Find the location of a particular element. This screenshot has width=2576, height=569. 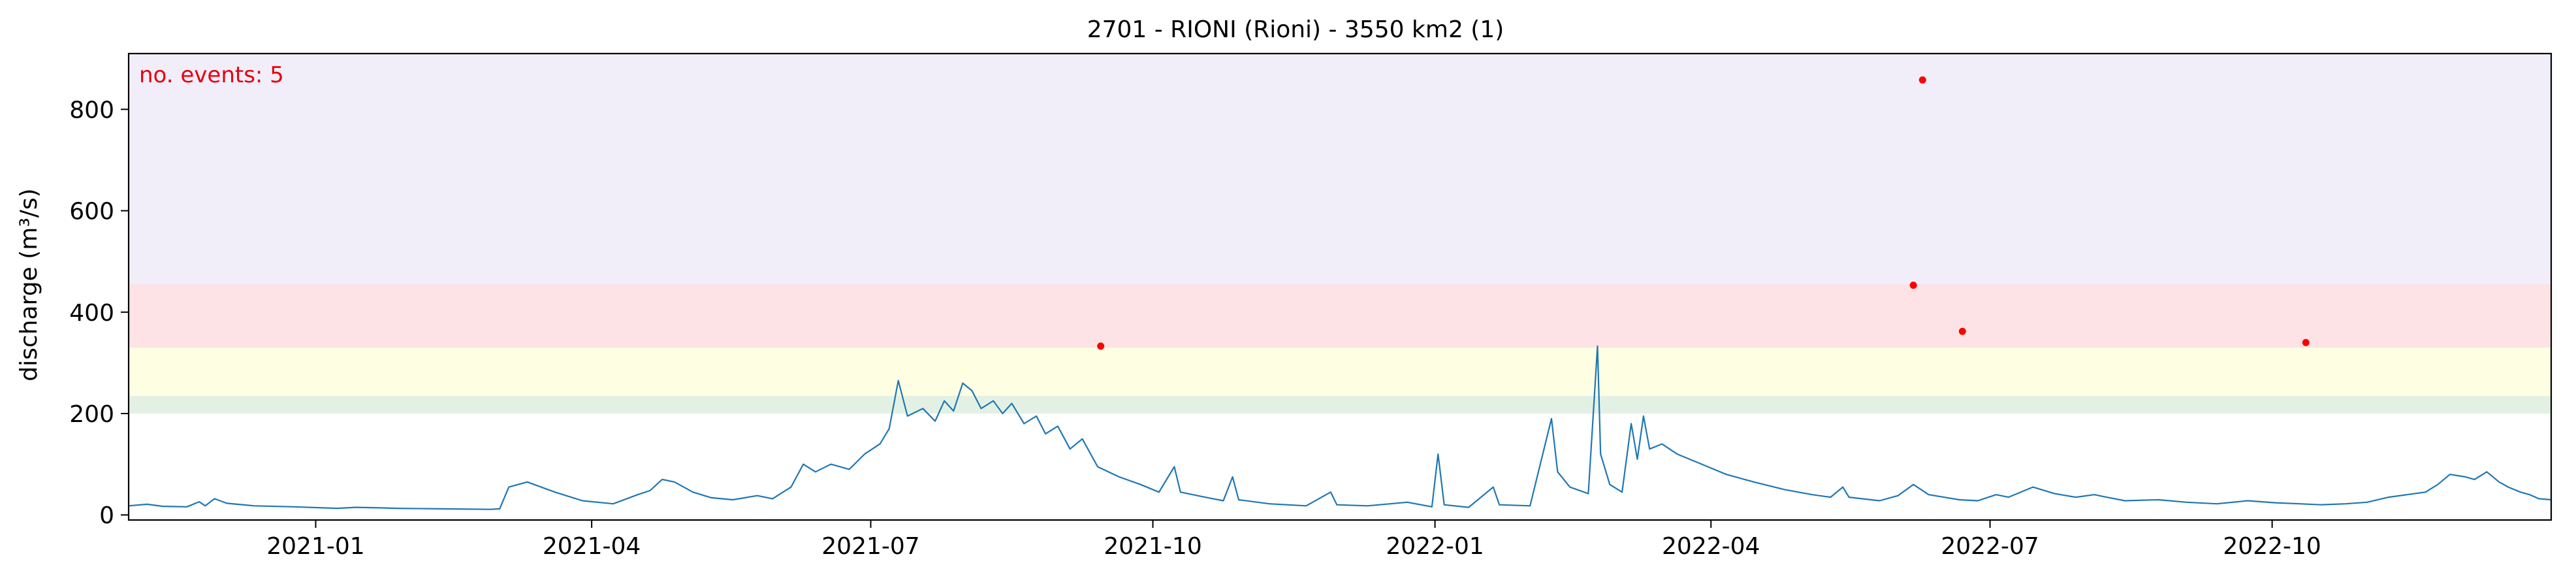

x-tick-label-6: 2022-04 is located at coordinates (1711, 546).